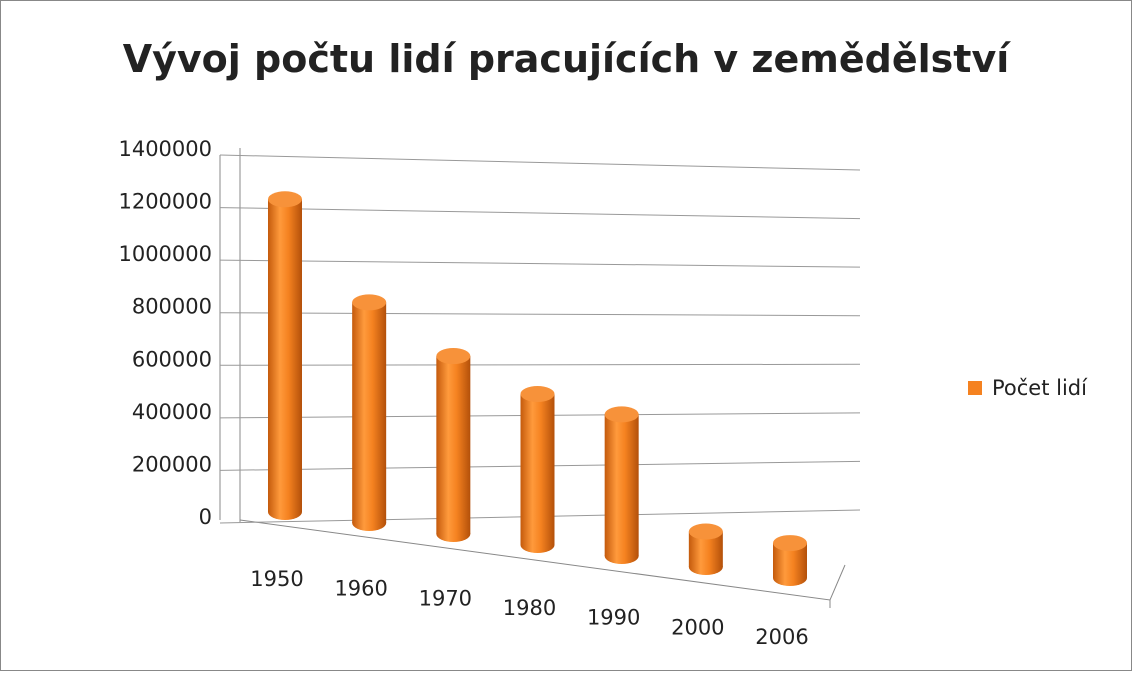 The image size is (1132, 675). I want to click on x-tick-label: 1950, so click(276, 579).